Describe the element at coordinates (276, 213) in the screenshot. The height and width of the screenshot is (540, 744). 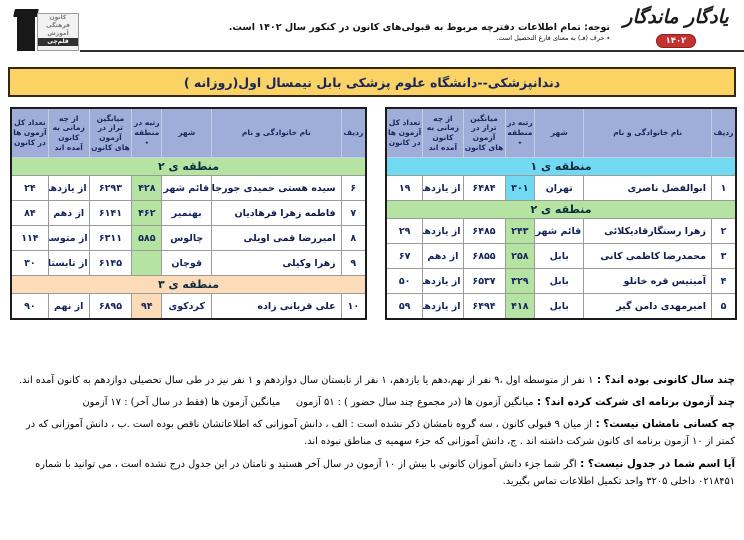
I see `student-name: فاطمه زهرا فرهادیان` at that location.